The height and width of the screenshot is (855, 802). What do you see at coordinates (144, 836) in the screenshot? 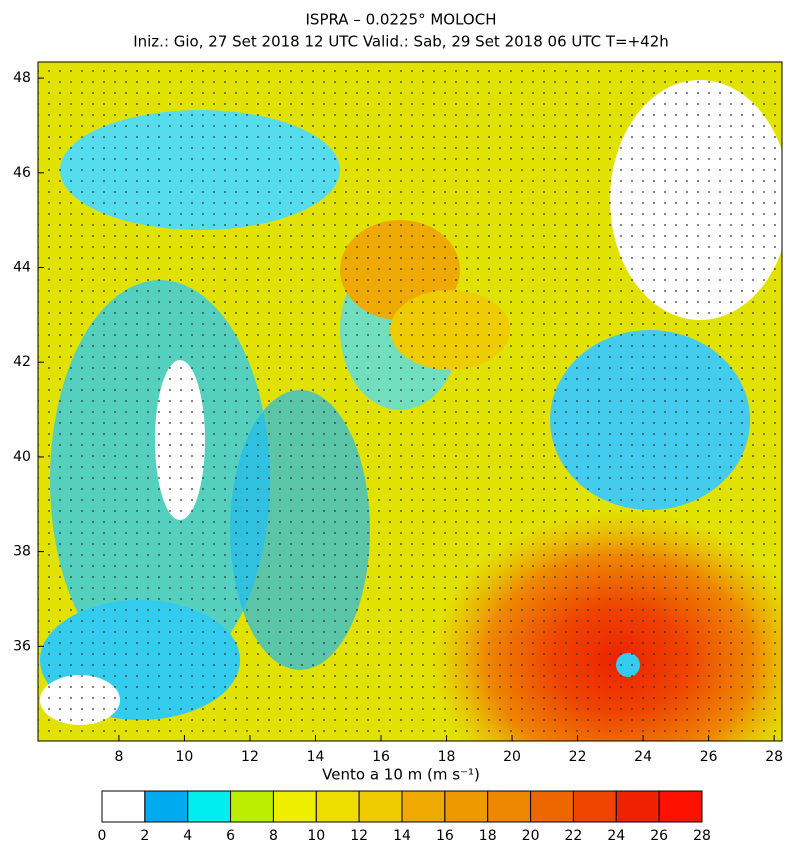
I see `colorbar-tick-label: 2` at bounding box center [144, 836].